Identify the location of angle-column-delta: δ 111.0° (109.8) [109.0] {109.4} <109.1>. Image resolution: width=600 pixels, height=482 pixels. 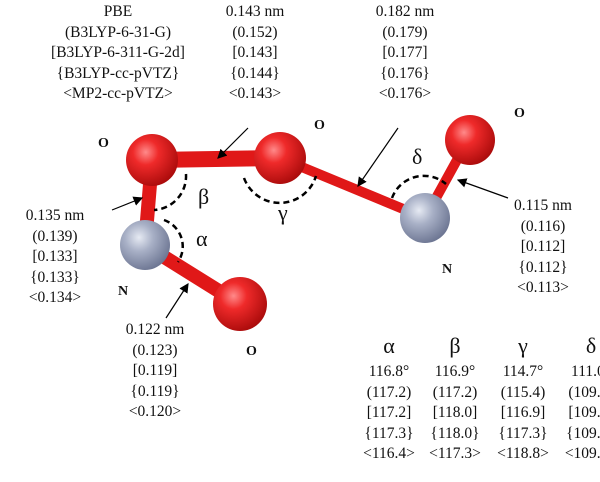
(577, 397).